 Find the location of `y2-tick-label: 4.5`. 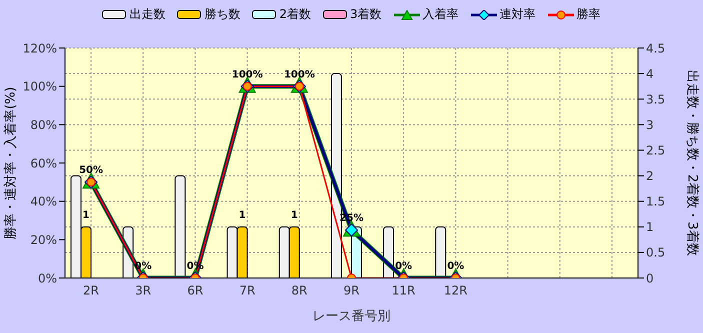

y2-tick-label: 4.5 is located at coordinates (656, 48).